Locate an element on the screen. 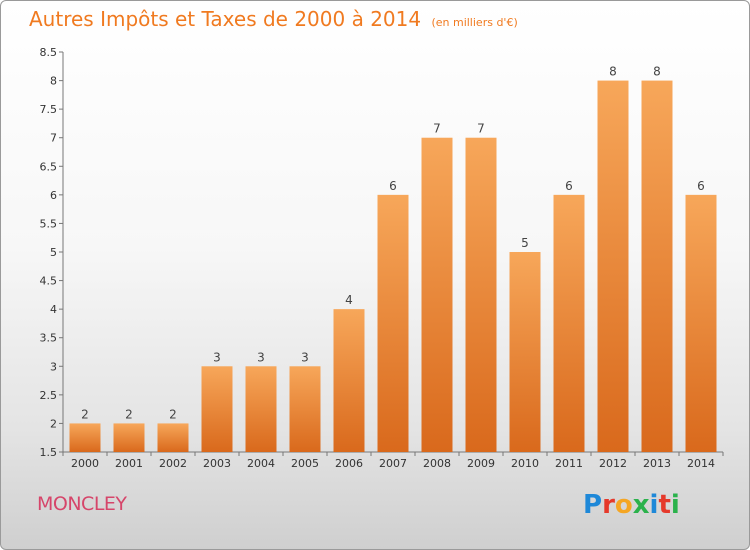 Image resolution: width=750 pixels, height=550 pixels. x-tick-label: 2013 is located at coordinates (657, 463).